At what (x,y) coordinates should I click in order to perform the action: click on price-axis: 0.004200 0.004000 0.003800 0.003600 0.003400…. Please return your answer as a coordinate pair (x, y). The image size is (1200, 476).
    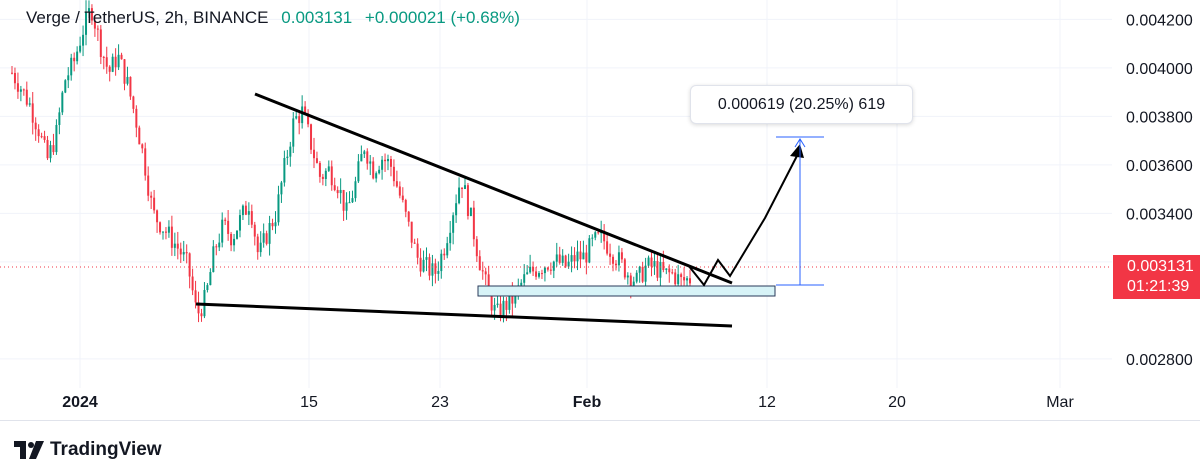
    Looking at the image, I should click on (1159, 190).